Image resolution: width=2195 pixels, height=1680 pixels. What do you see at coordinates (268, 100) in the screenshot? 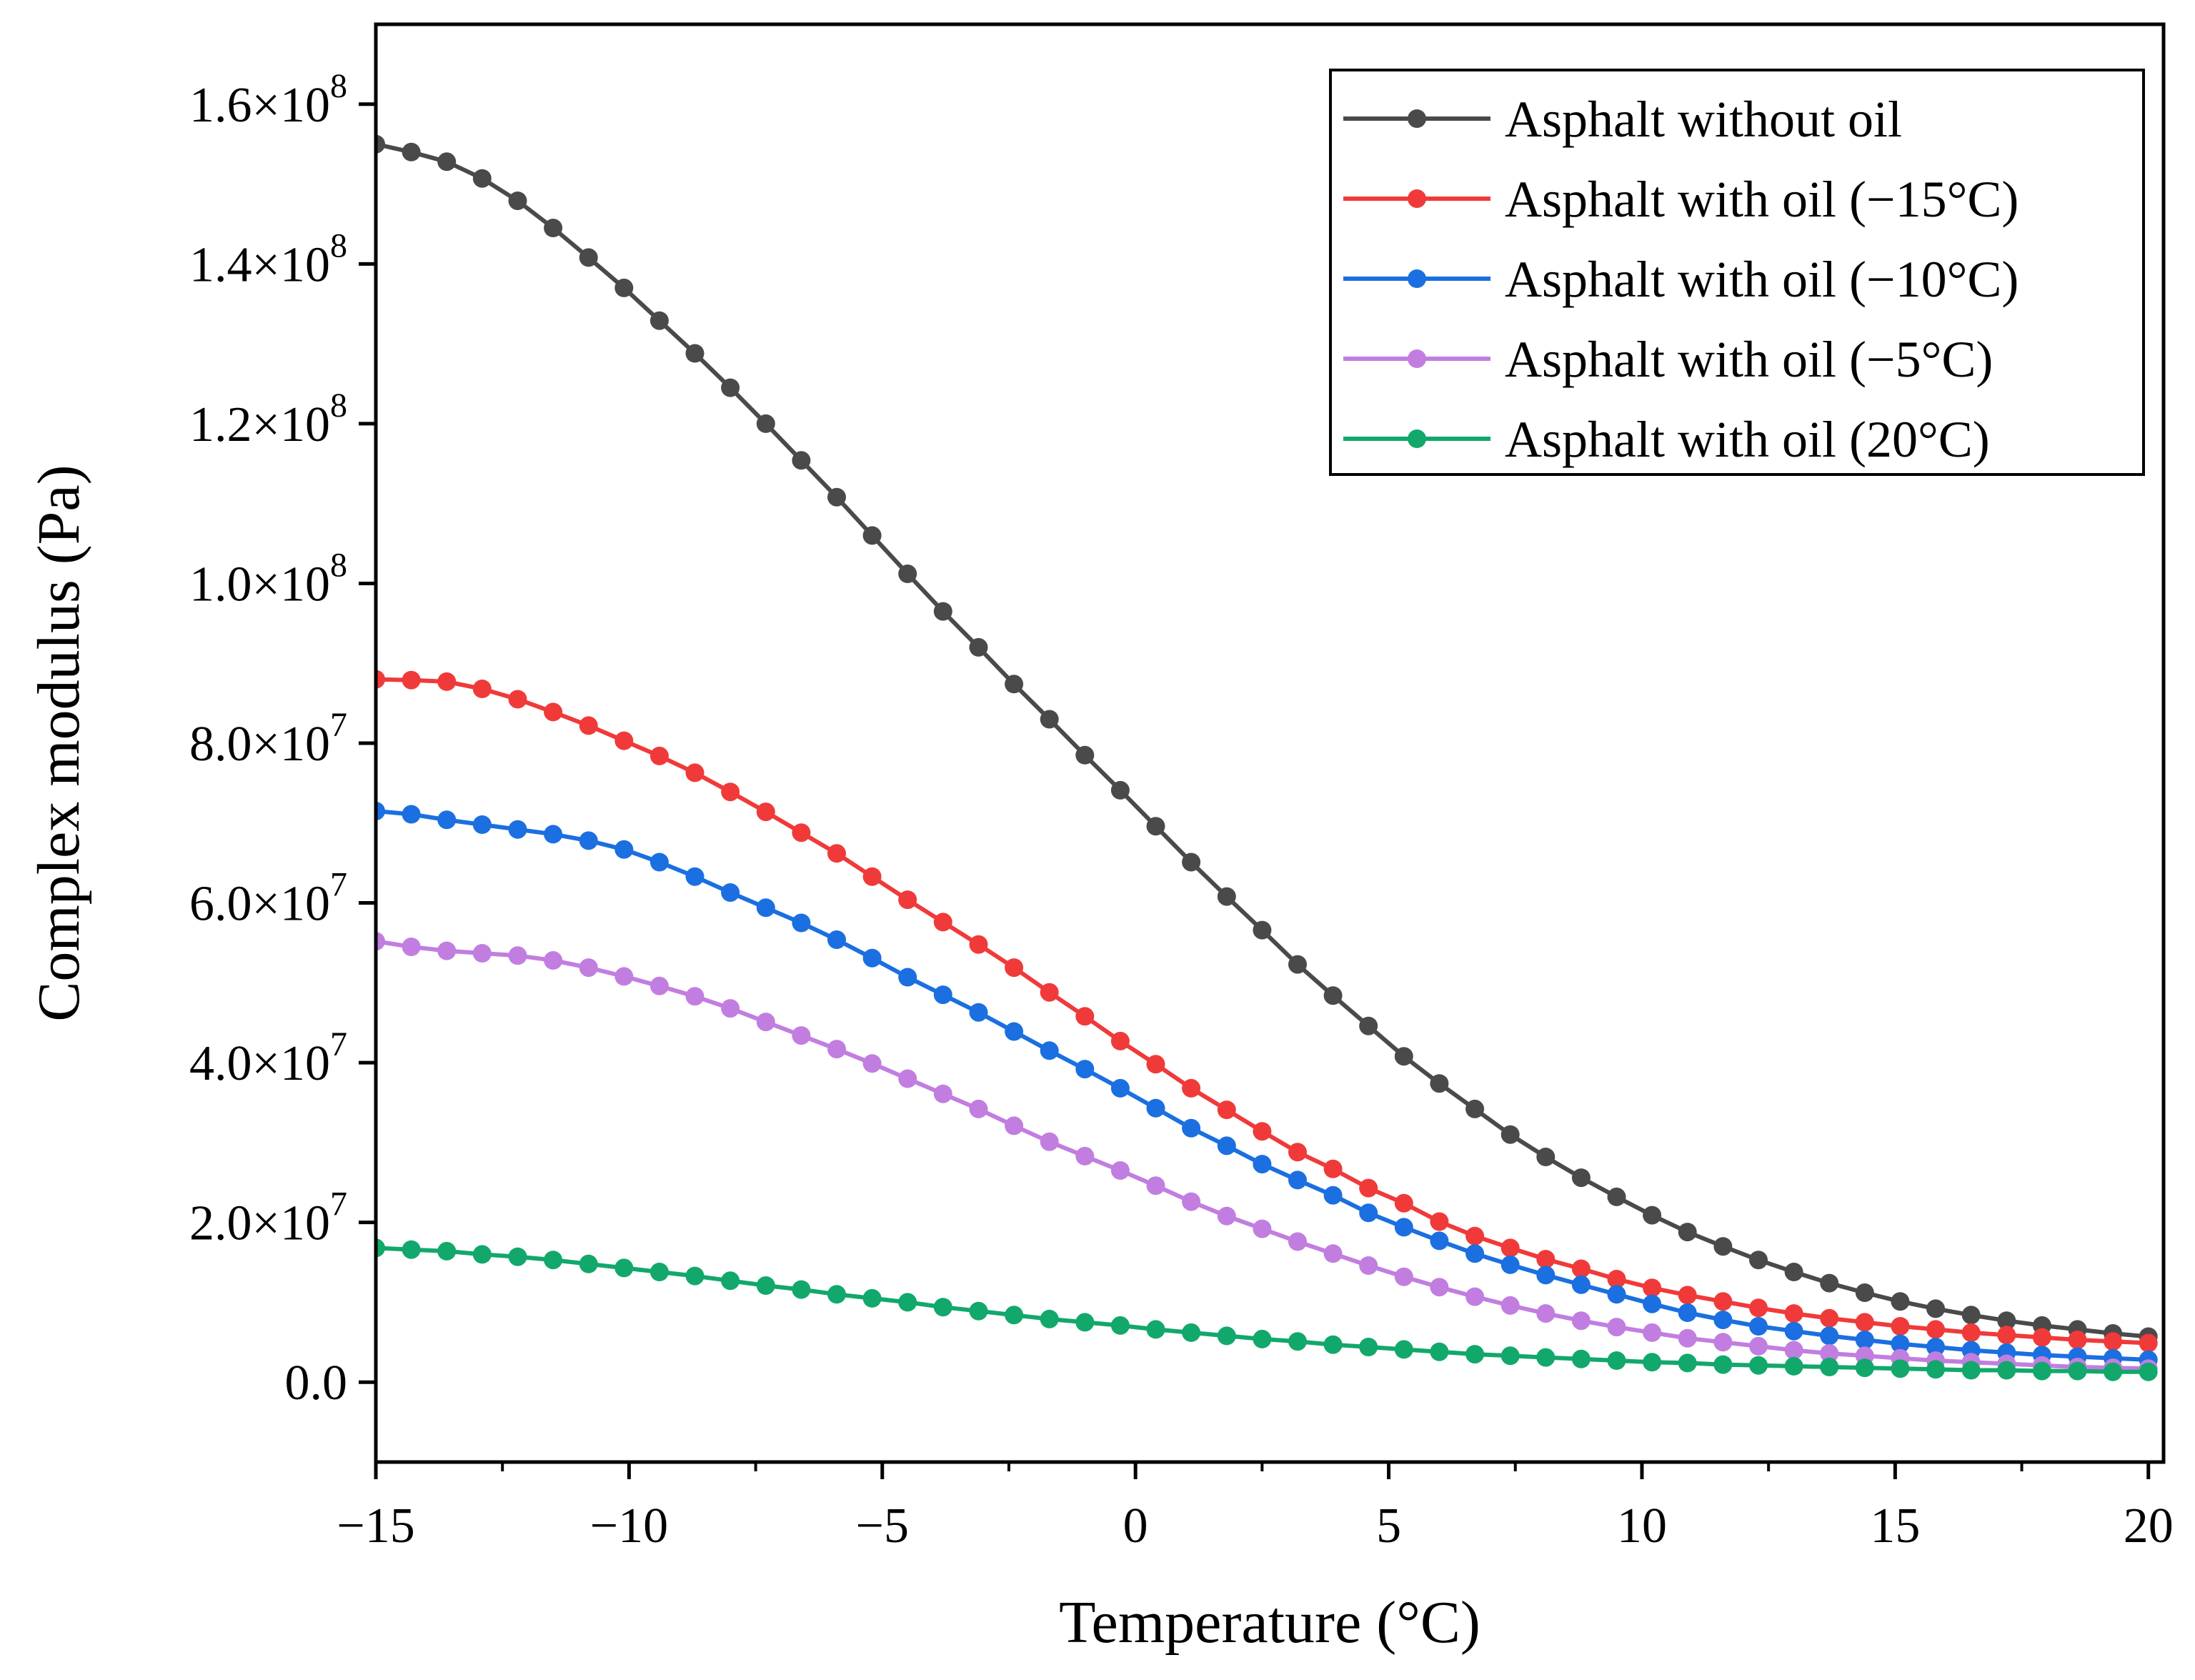
I see `y-tick-label: 1.6×10⁸` at bounding box center [268, 100].